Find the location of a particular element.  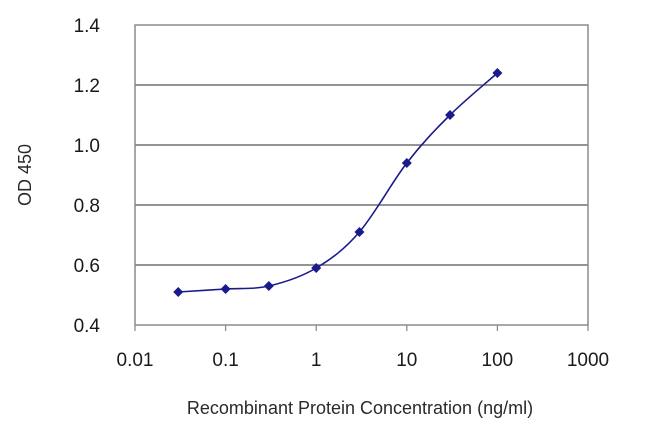

x-tick-label: 1000 is located at coordinates (588, 360).